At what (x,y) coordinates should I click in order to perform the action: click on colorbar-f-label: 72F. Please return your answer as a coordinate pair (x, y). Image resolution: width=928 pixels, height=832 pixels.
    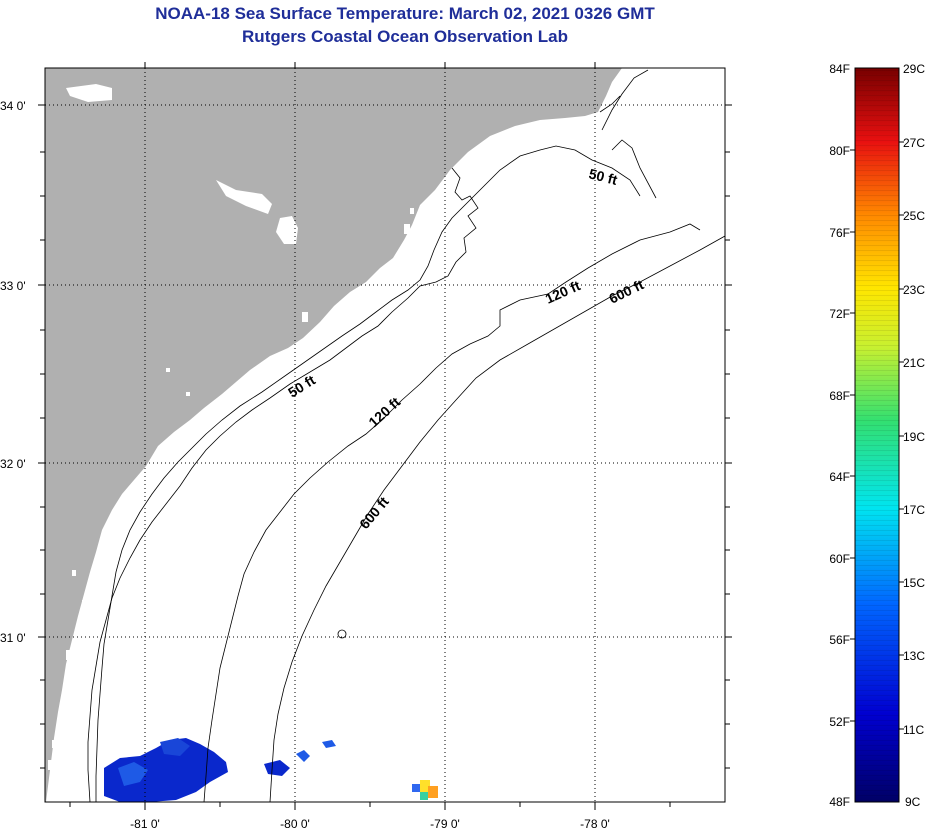
    Looking at the image, I should click on (839, 314).